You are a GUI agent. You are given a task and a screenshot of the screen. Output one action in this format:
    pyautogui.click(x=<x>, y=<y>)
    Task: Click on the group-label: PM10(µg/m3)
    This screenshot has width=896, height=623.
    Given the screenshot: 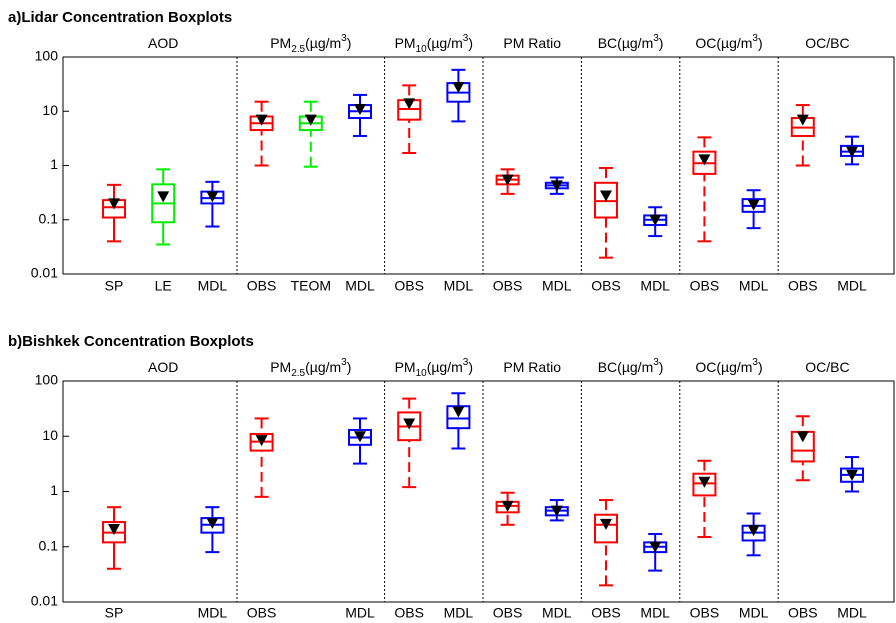 What is the action you would take?
    pyautogui.click(x=434, y=368)
    